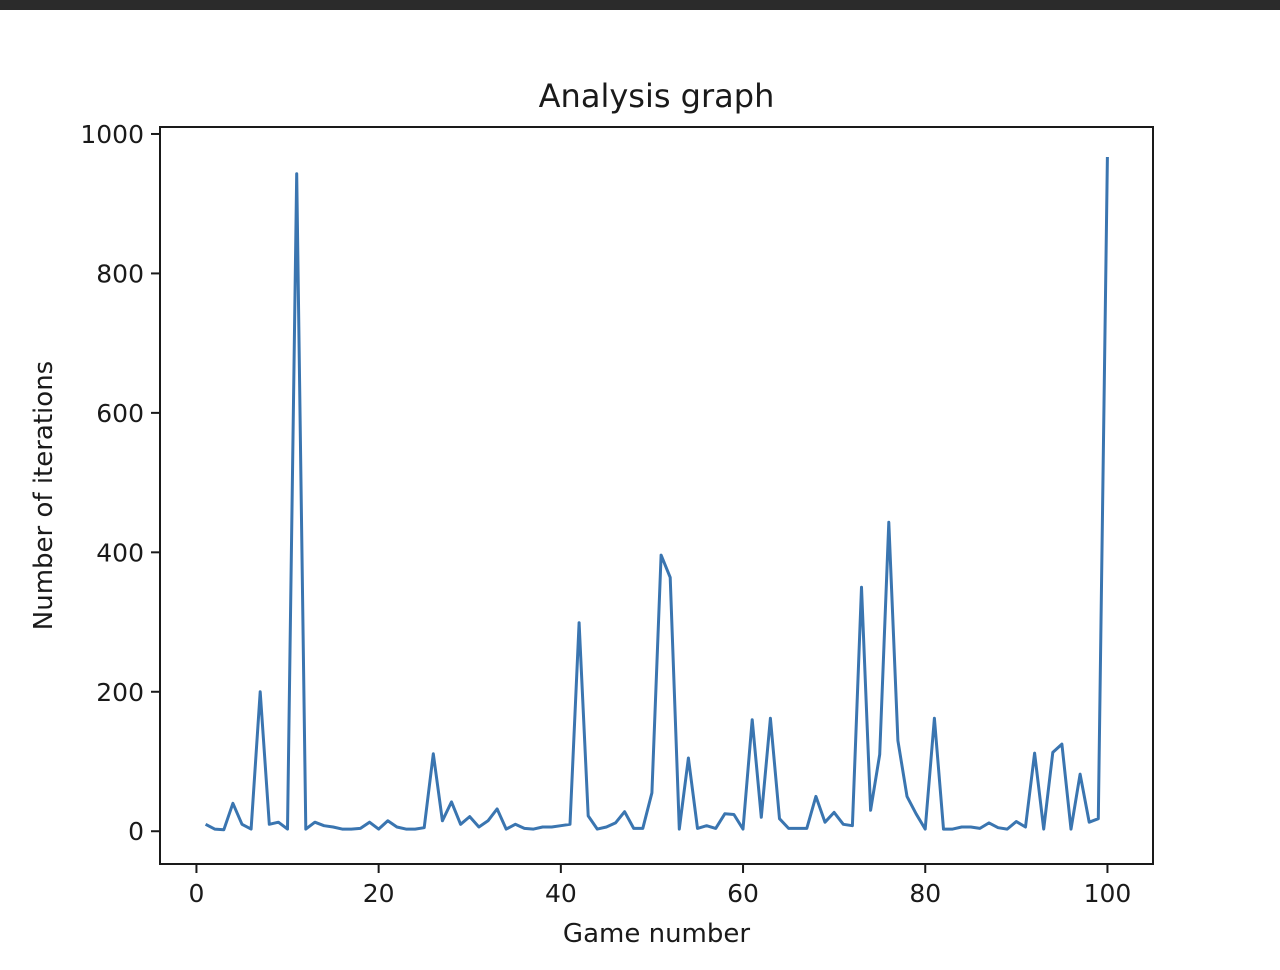  Describe the element at coordinates (659, 886) in the screenshot. I see `x-axis: 0 20 40 60 80 100` at that location.